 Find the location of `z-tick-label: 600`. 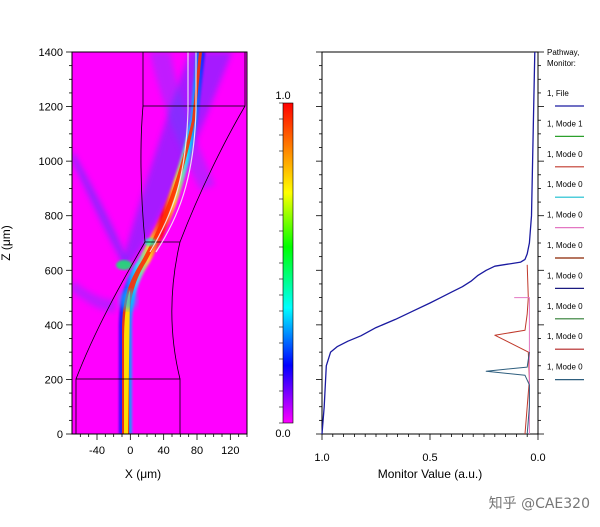

z-tick-label: 600 is located at coordinates (54, 271).